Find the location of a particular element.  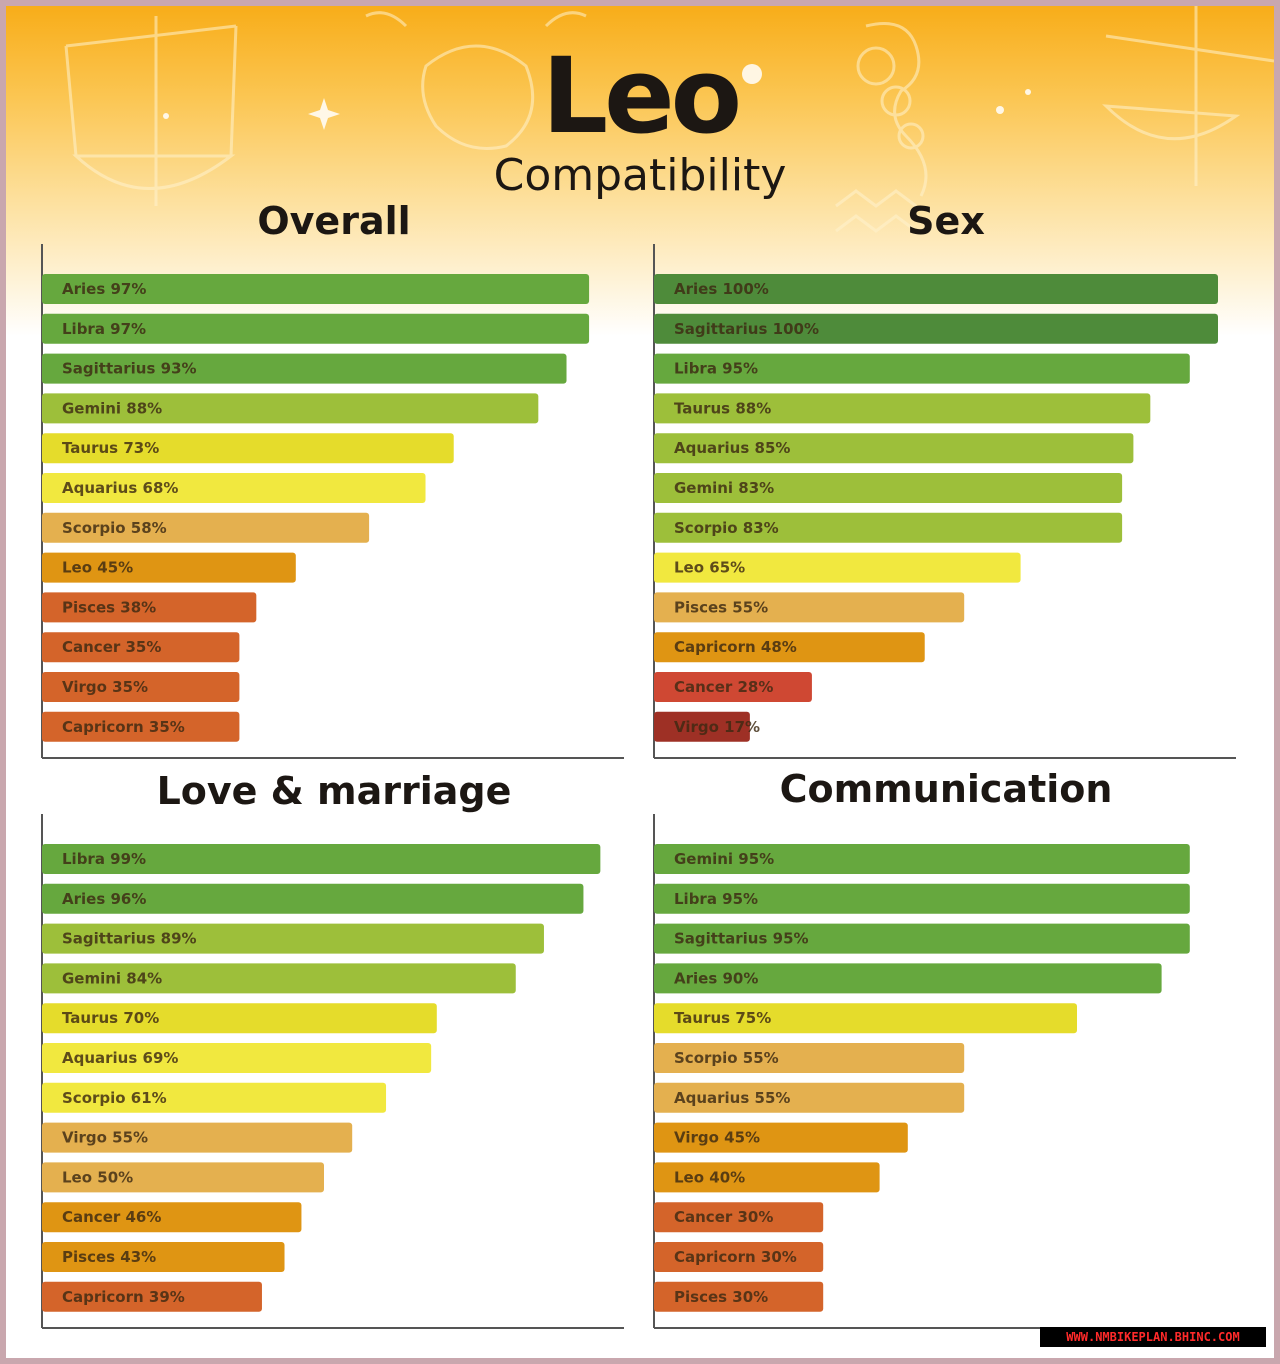

bar-label: Cancer 35% is located at coordinates (111, 647).